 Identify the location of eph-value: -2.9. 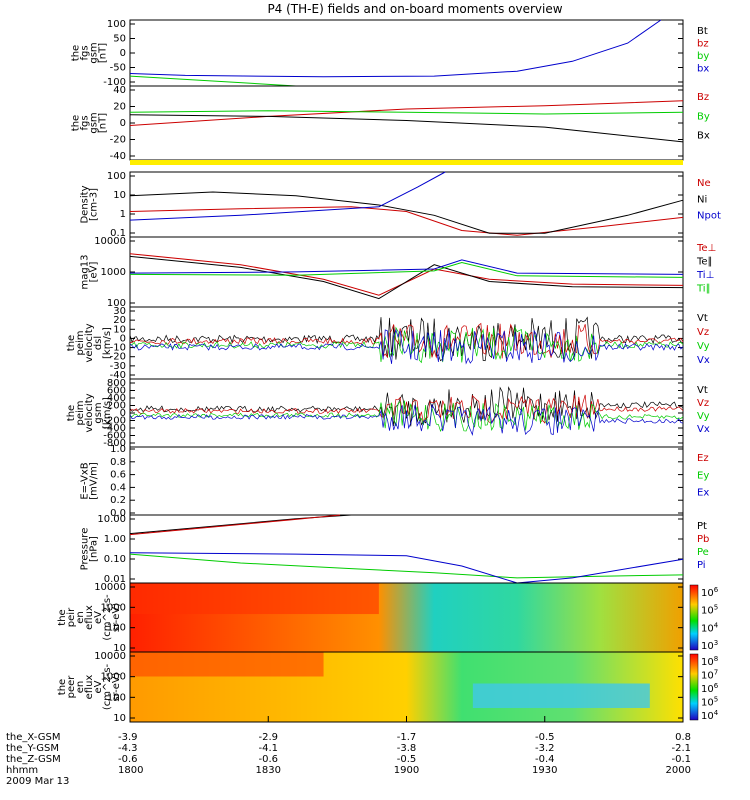
(268, 737).